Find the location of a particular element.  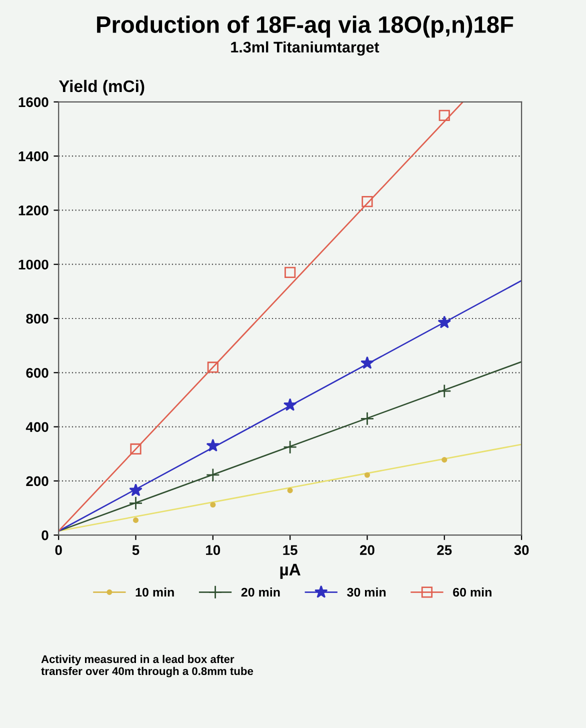

legend-label: 10 min is located at coordinates (155, 592).